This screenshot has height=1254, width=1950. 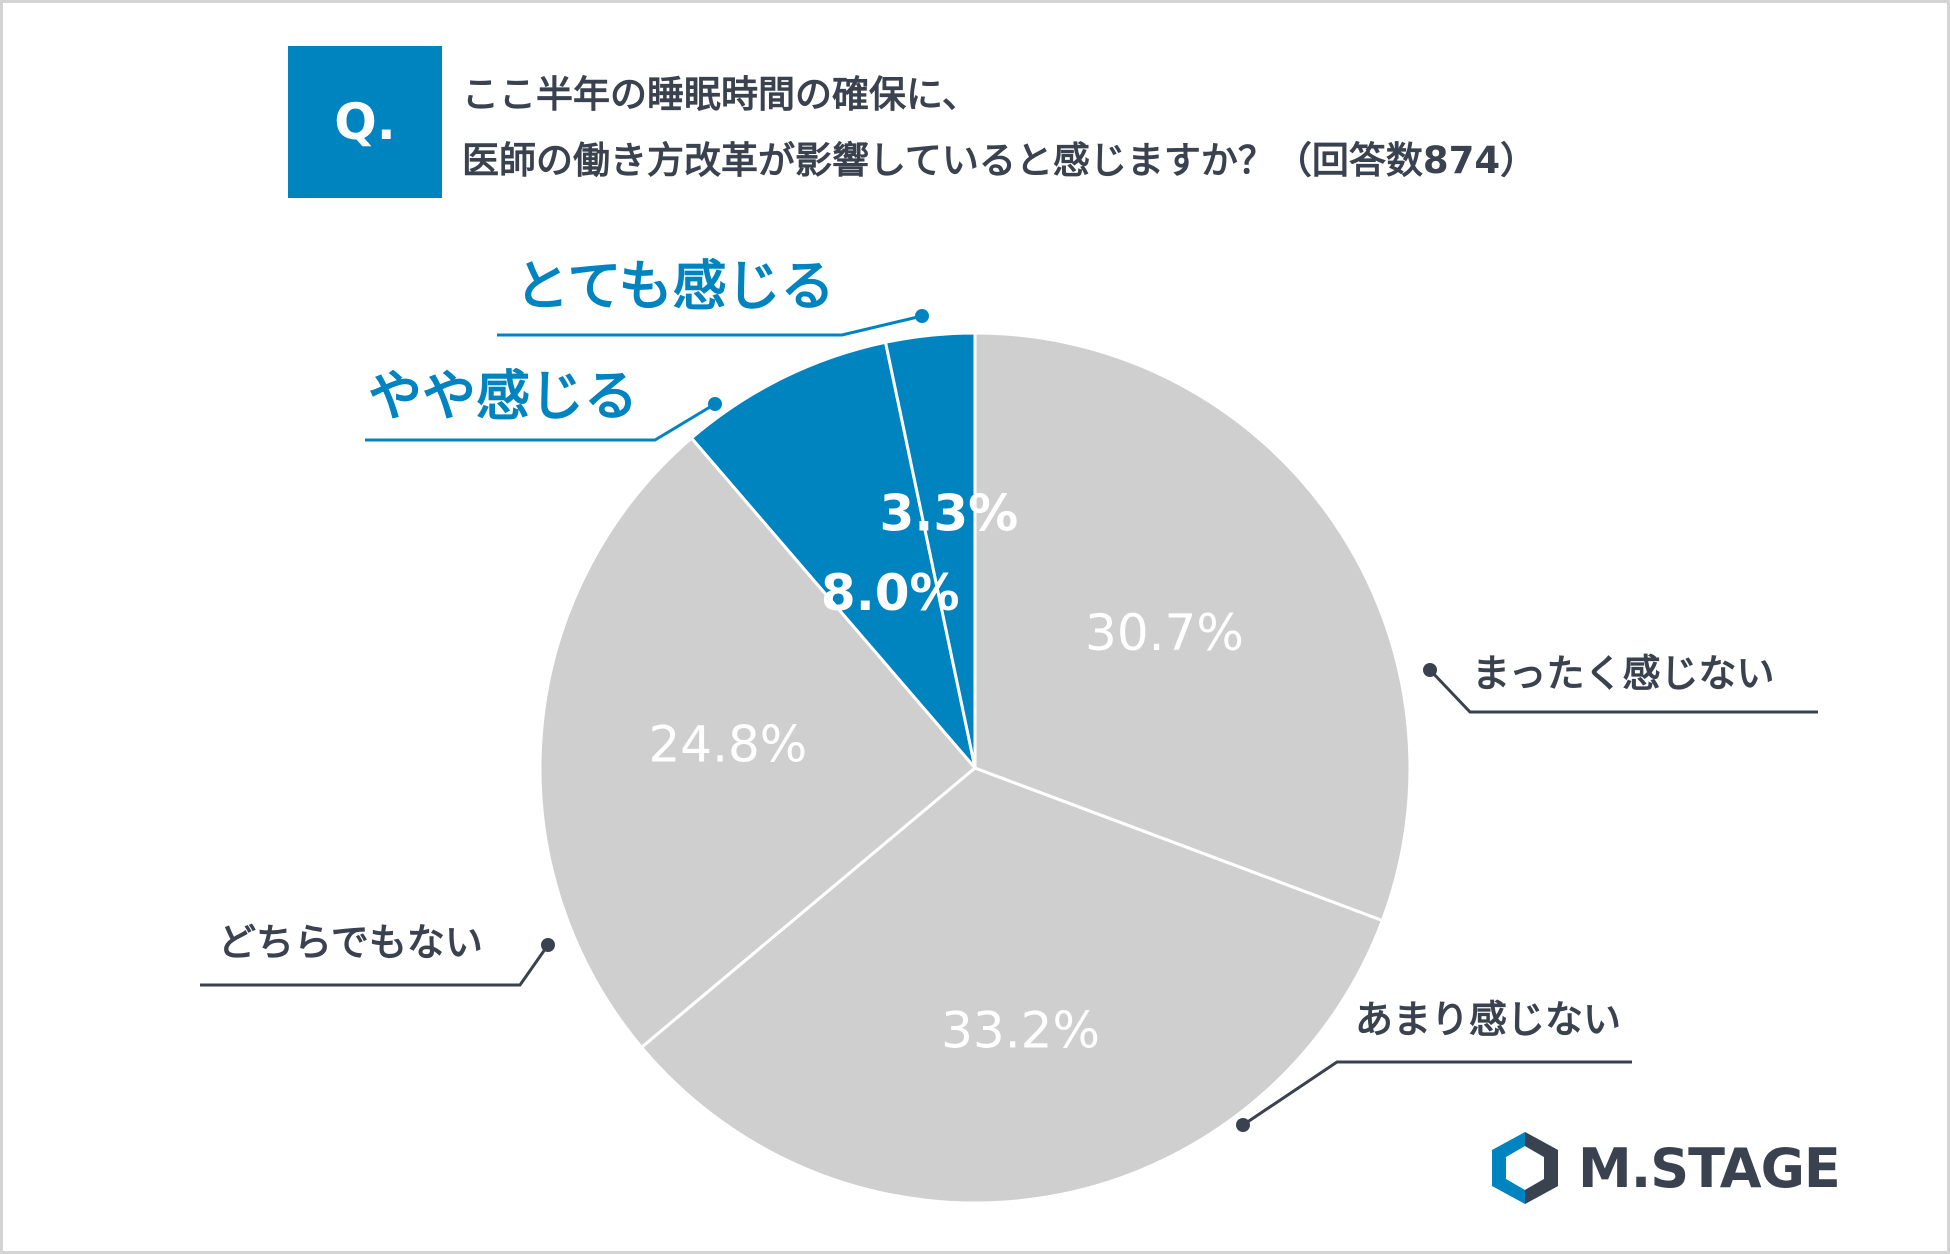 What do you see at coordinates (727, 744) in the screenshot?
I see `slice-value-label-3: 24.8%` at bounding box center [727, 744].